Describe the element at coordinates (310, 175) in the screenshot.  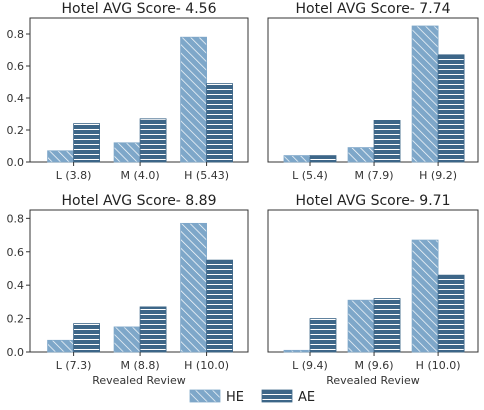
I see `x-tick-label: L (5.4)` at that location.